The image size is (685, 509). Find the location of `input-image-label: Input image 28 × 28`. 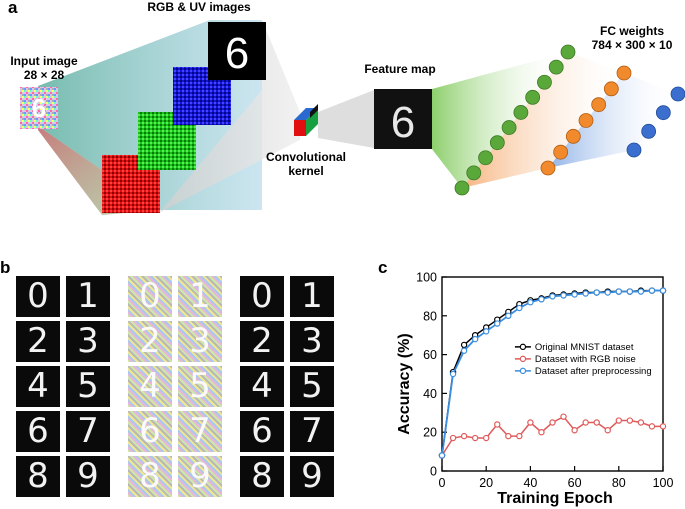

input-image-label: Input image 28 × 28 is located at coordinates (44, 68).